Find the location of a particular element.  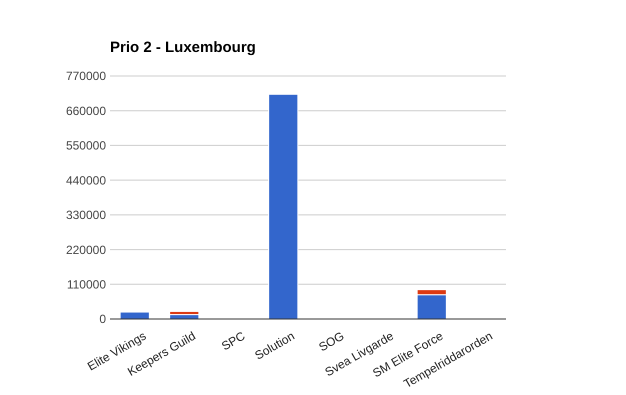

x-tick-label: SOG is located at coordinates (331, 341).